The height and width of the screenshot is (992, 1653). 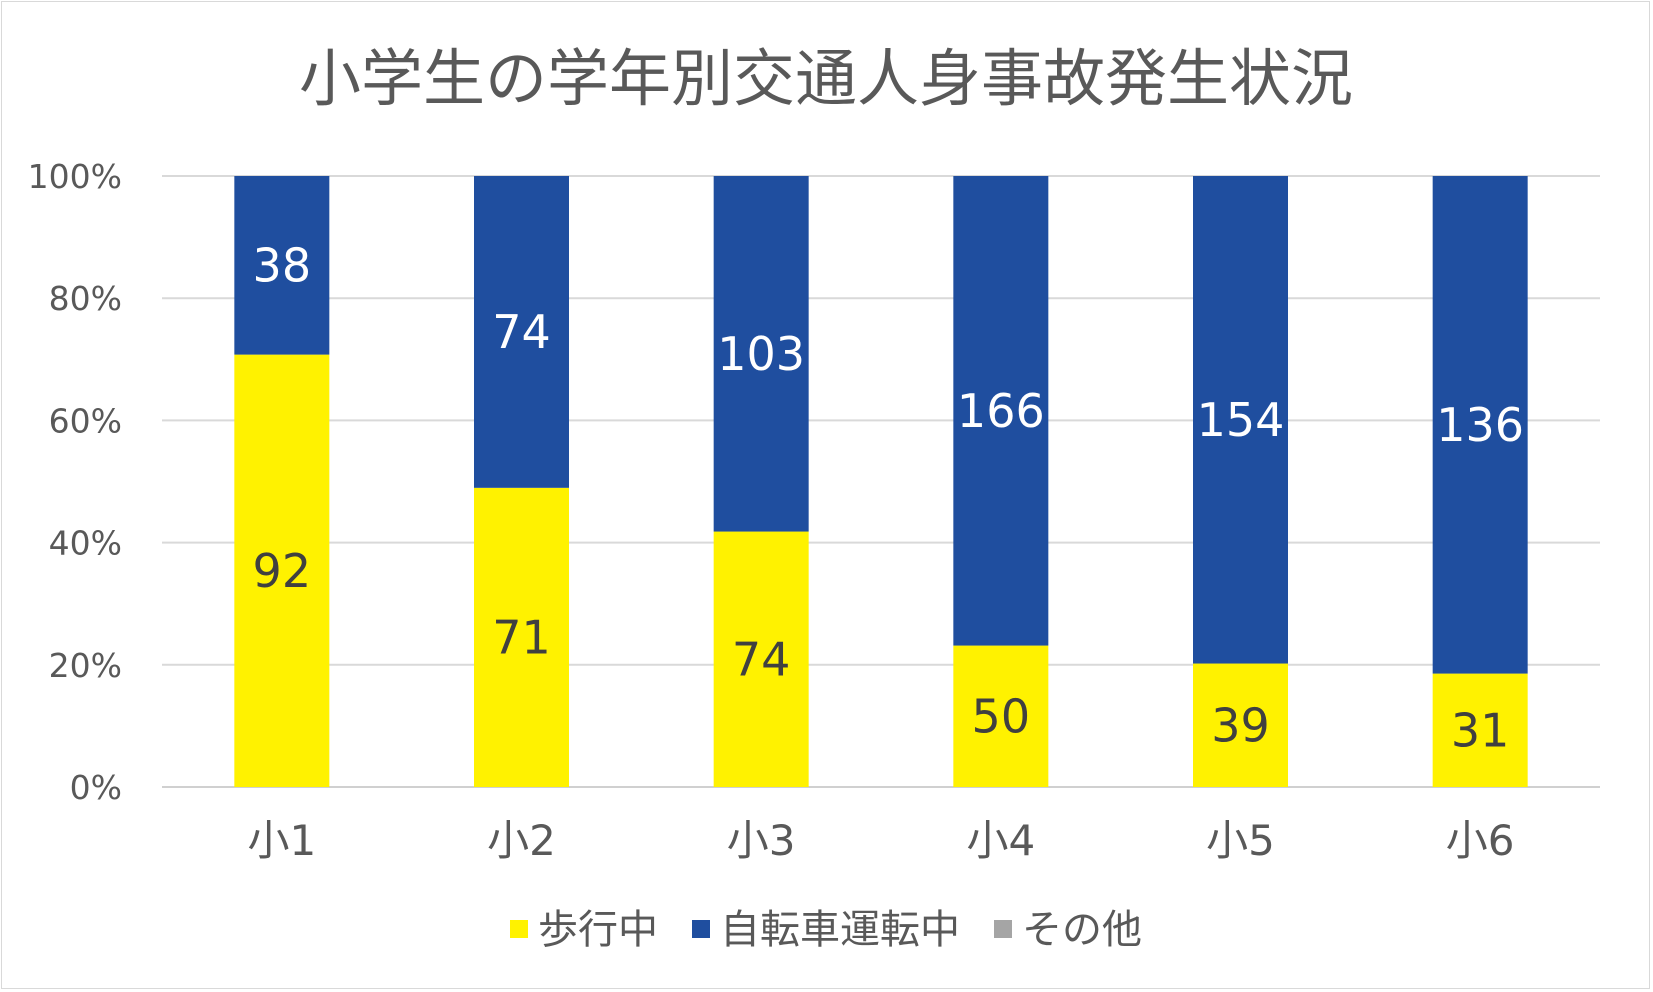 I want to click on legend-label: 歩行中, so click(x=598, y=930).